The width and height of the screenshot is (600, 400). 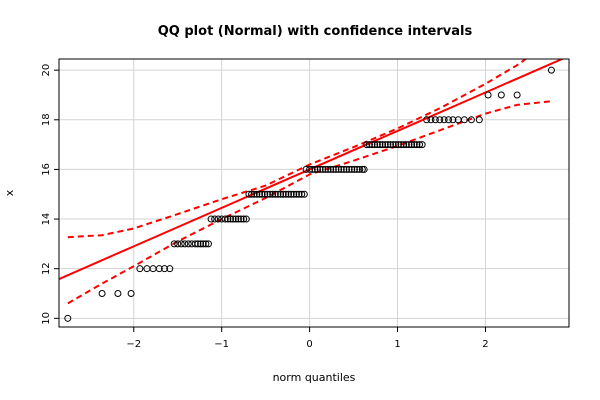 What do you see at coordinates (221, 344) in the screenshot?
I see `x-tick-label: −1` at bounding box center [221, 344].